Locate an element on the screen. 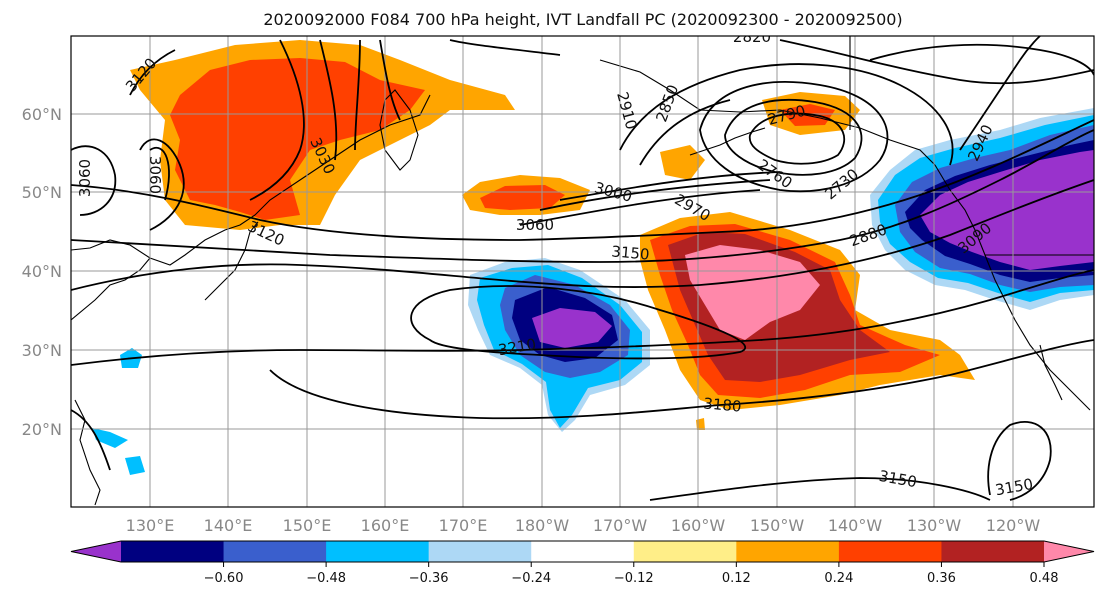 Image resolution: width=1105 pixels, height=601 pixels. colorbar-extend-high is located at coordinates (1069, 551).